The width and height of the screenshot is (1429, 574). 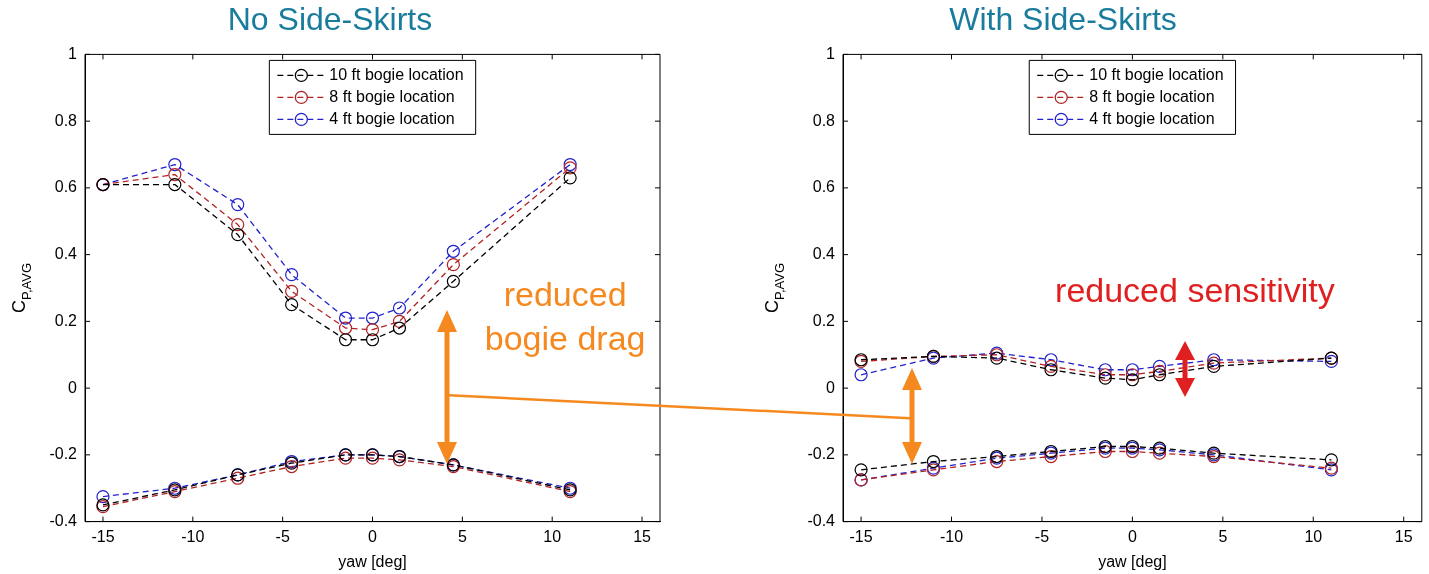 What do you see at coordinates (565, 315) in the screenshot?
I see `annotation: reduced bogie drag` at bounding box center [565, 315].